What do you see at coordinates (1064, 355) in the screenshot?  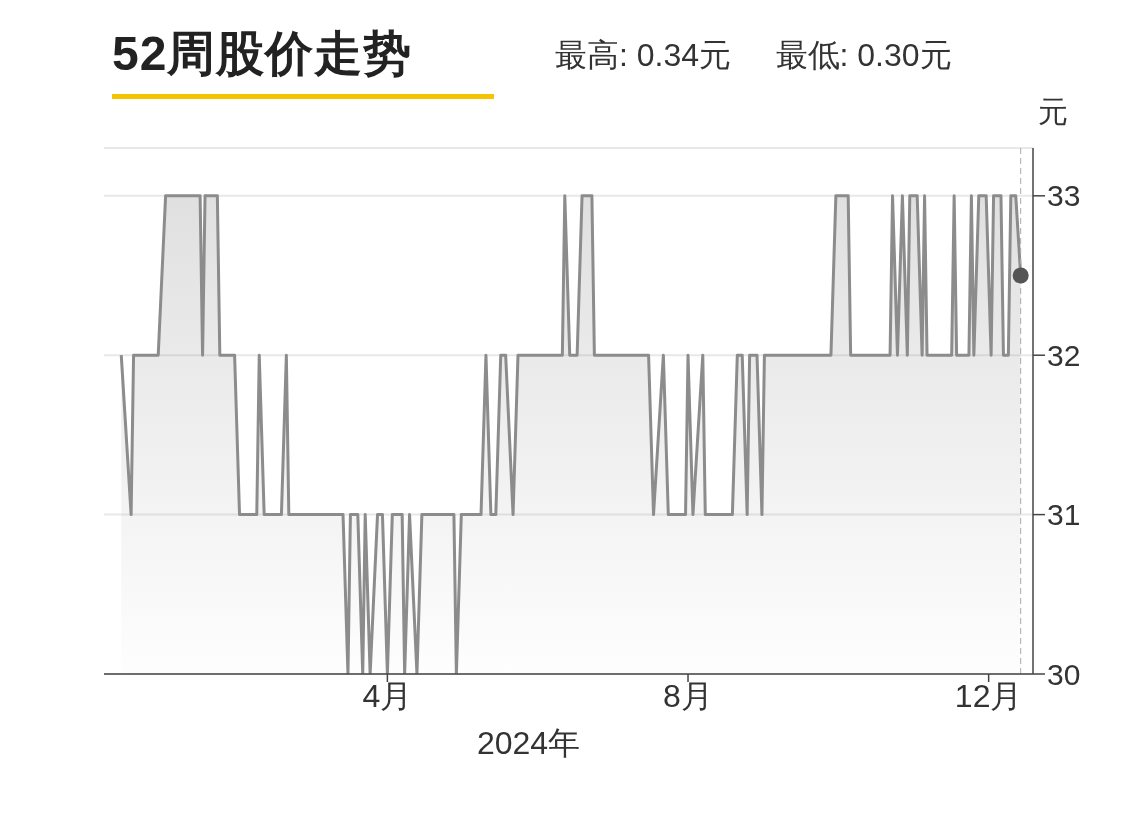 I see `y-tick-label: 32` at bounding box center [1064, 355].